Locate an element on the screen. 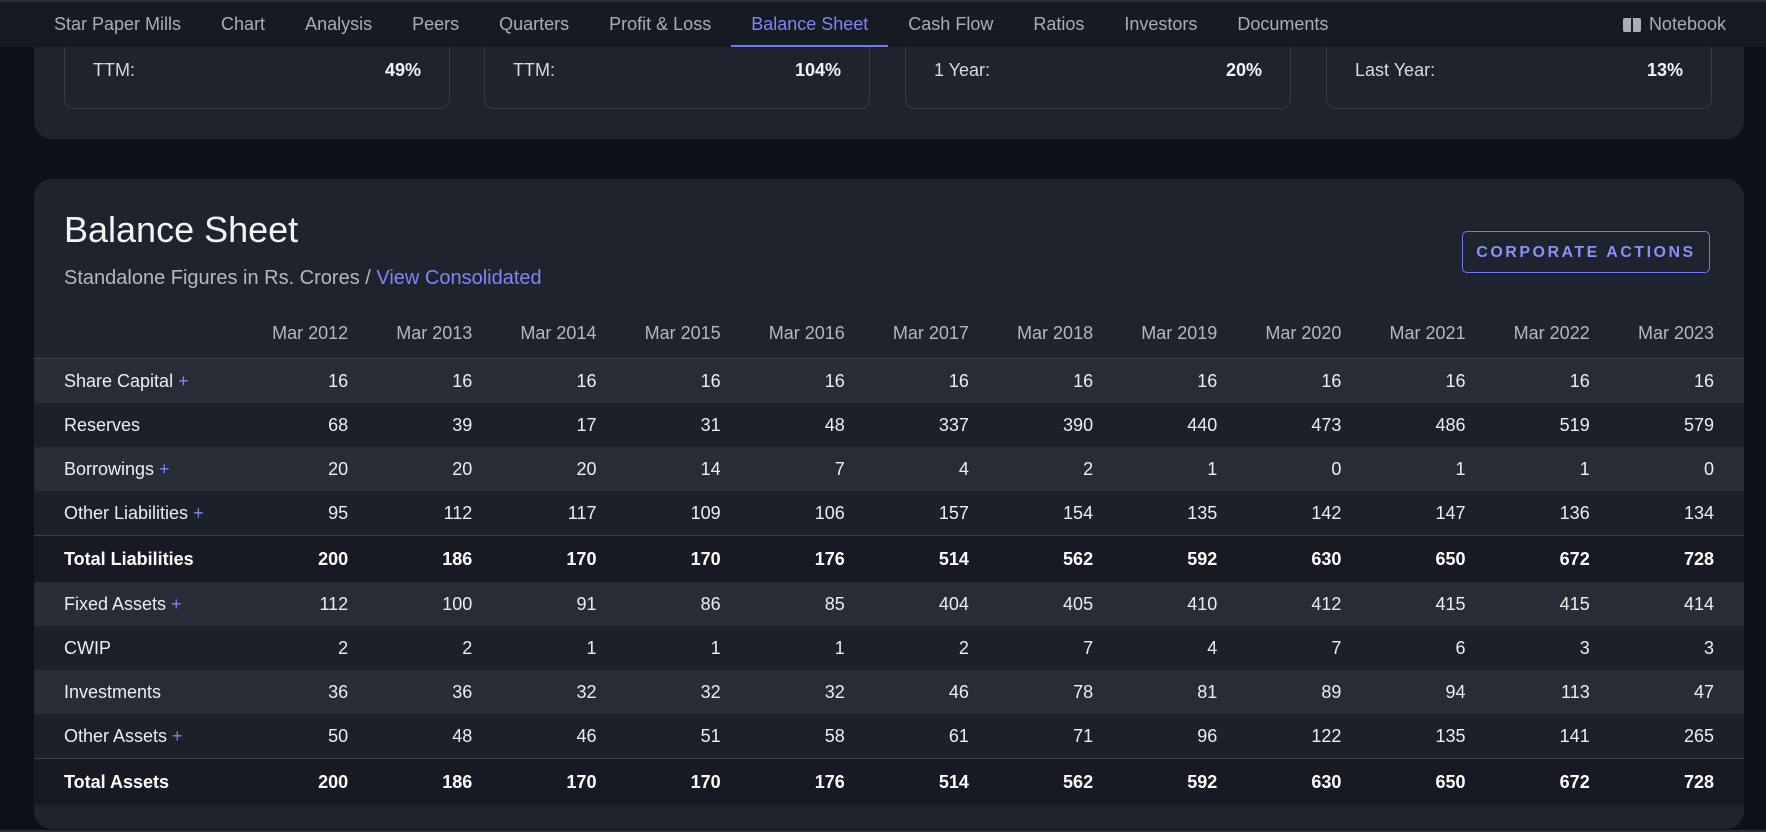 The image size is (1766, 832). value-cell: 405 is located at coordinates (1061, 604).